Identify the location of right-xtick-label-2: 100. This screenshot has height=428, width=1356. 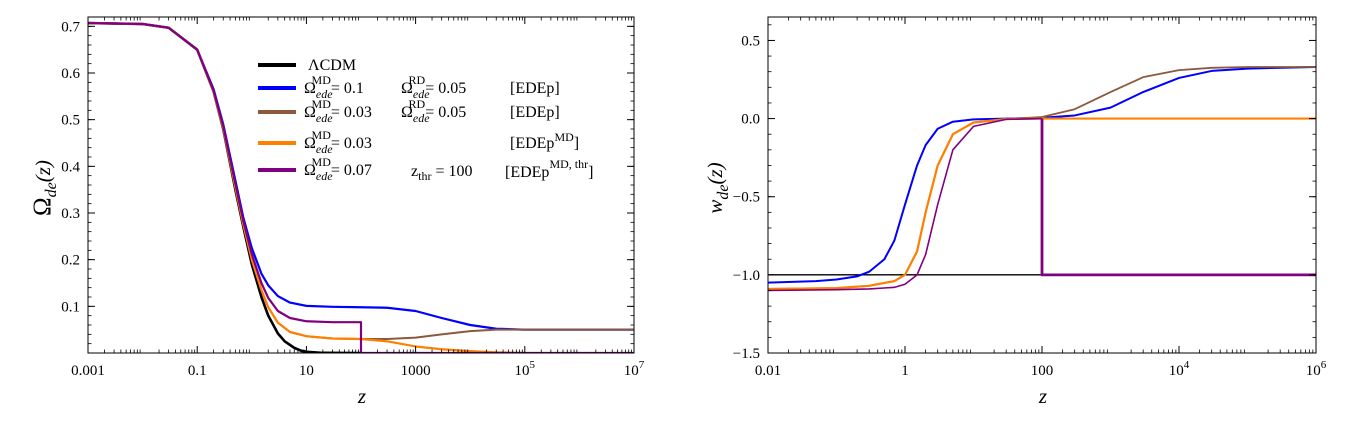
(1042, 371).